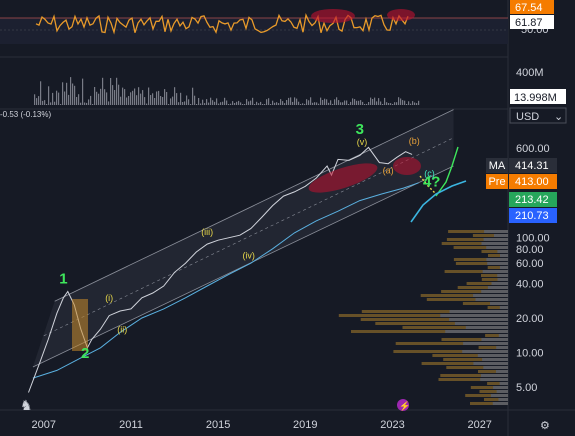  I want to click on price-tick-label: 600.00, so click(533, 149).